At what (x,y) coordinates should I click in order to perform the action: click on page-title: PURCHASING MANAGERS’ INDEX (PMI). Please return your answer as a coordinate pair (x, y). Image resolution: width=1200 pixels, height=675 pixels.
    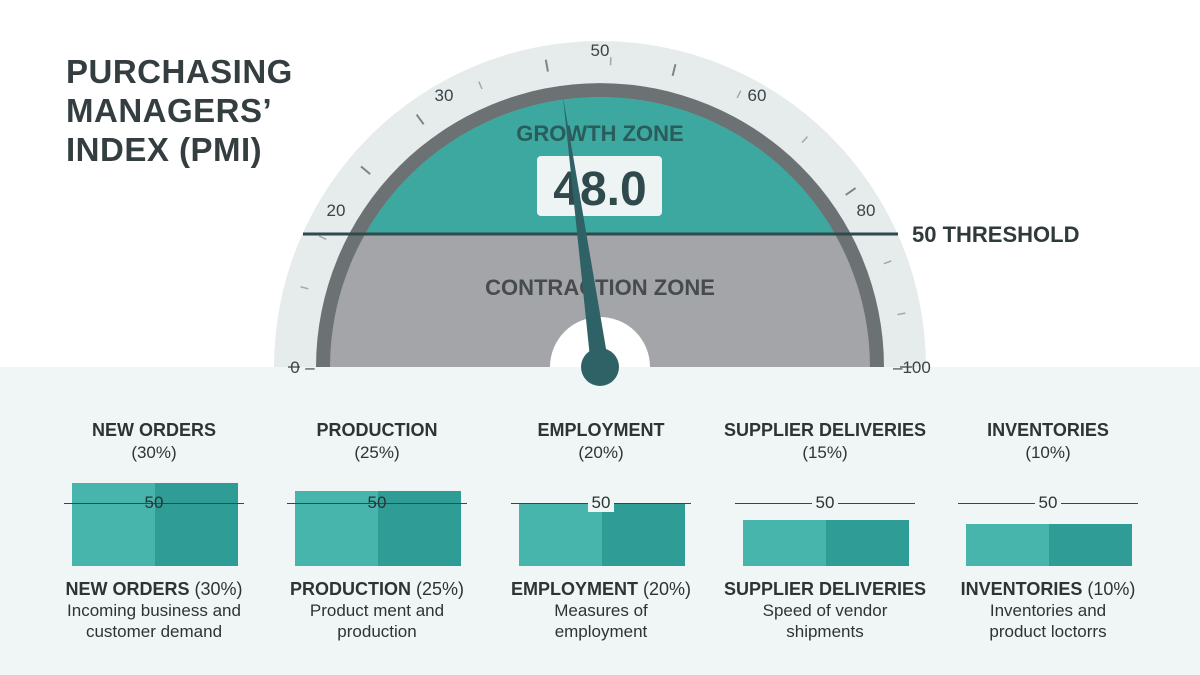
    Looking at the image, I should click on (196, 110).